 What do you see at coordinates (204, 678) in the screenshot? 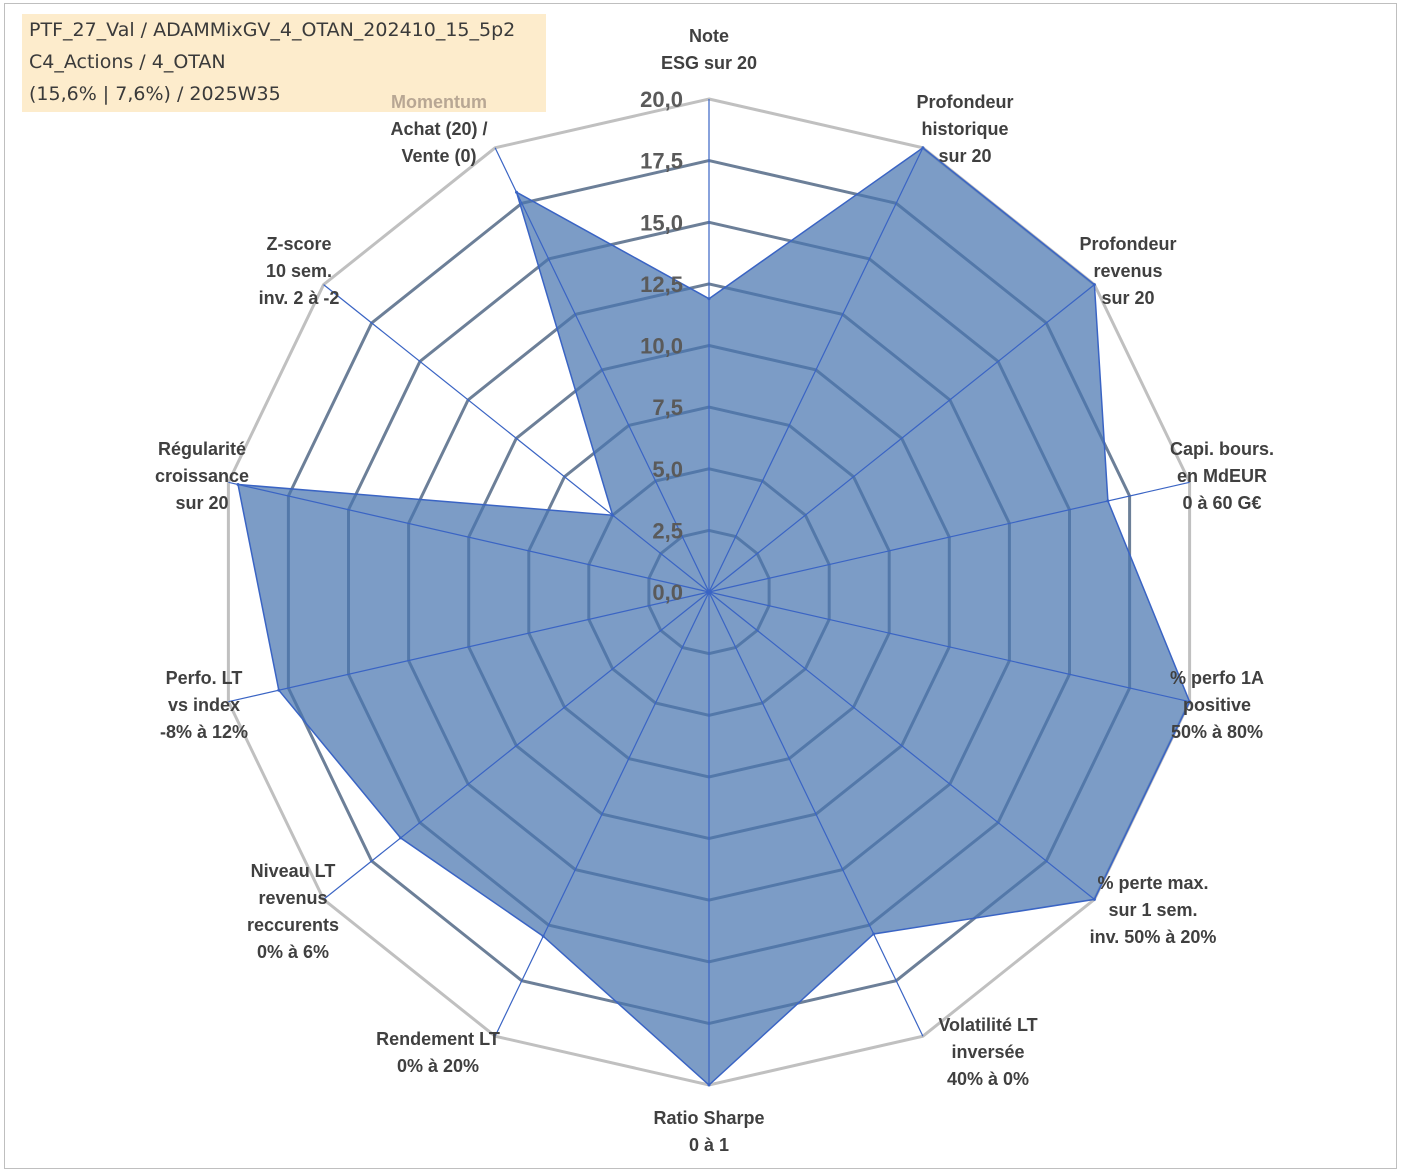
I see `axis-label-10-line-0: Perfo. LT` at bounding box center [204, 678].